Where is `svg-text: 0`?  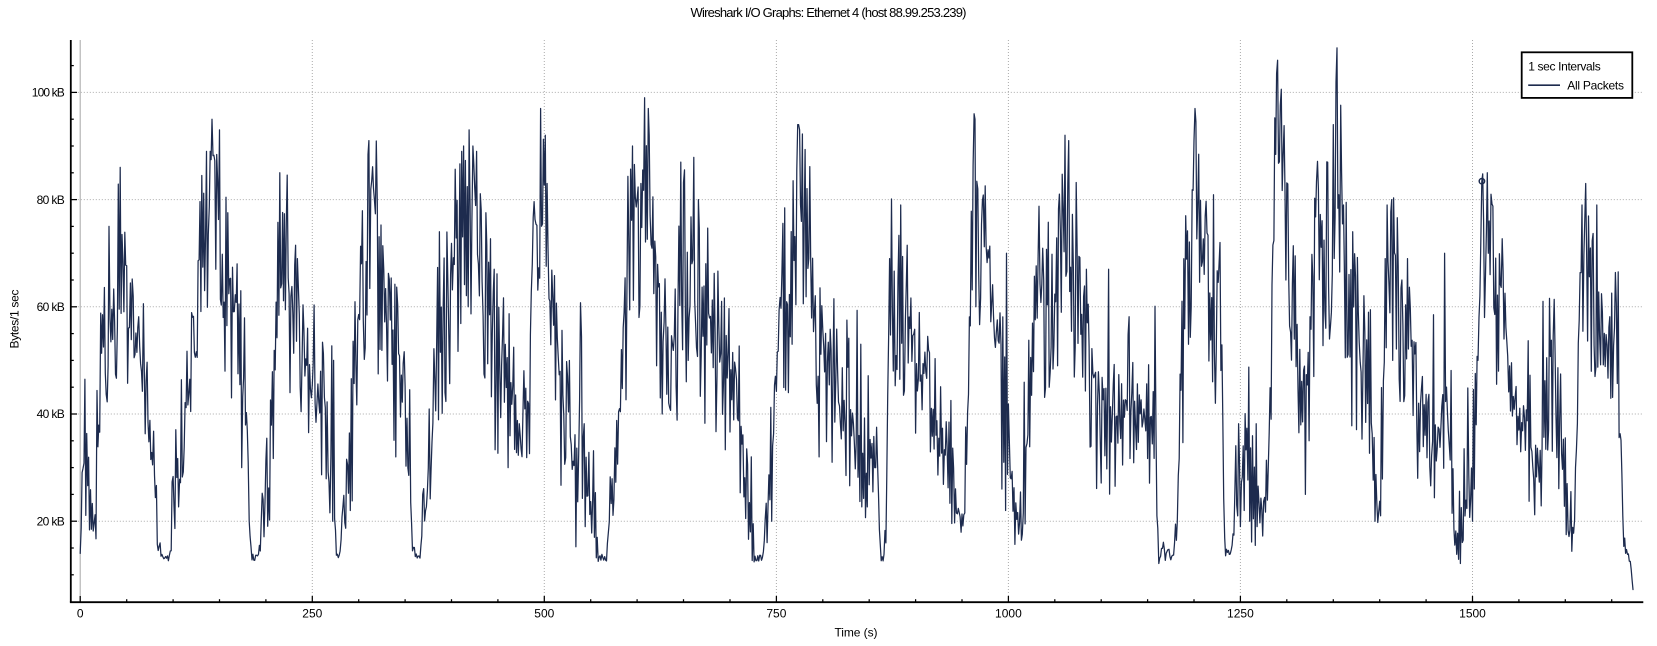 svg-text: 0 is located at coordinates (80, 614).